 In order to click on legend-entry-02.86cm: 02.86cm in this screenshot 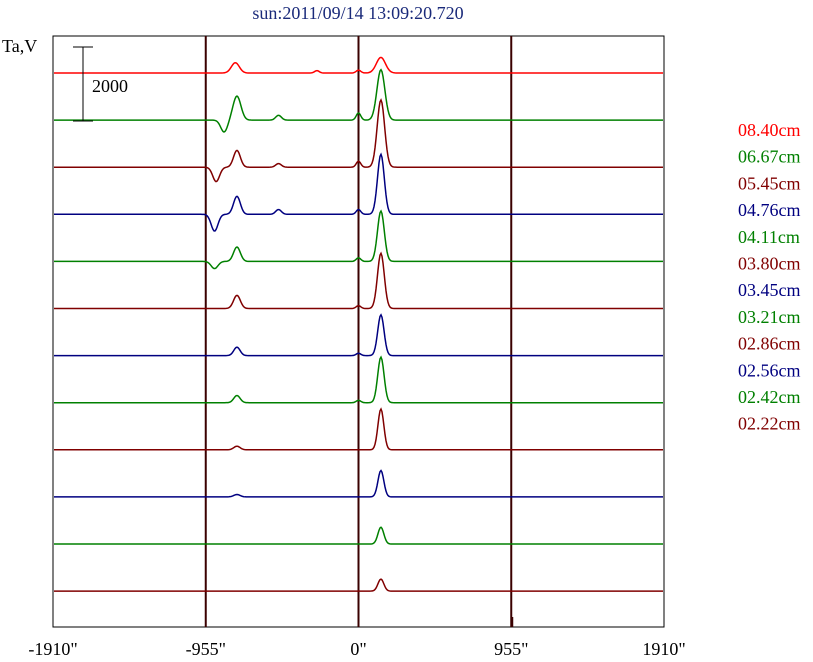, I will do `click(769, 344)`.